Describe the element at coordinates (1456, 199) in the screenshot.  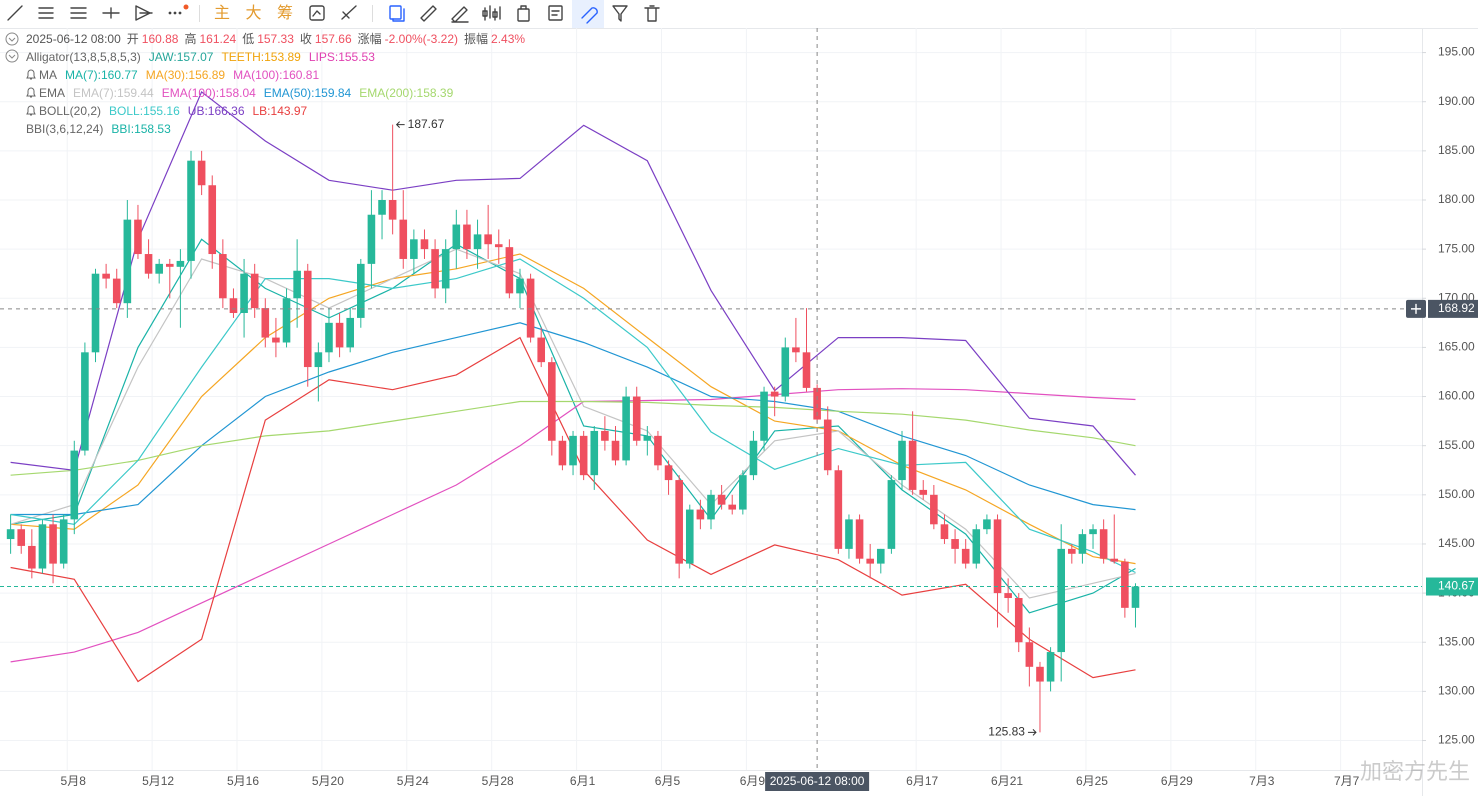
I see `y-tick-label: 180.00` at that location.